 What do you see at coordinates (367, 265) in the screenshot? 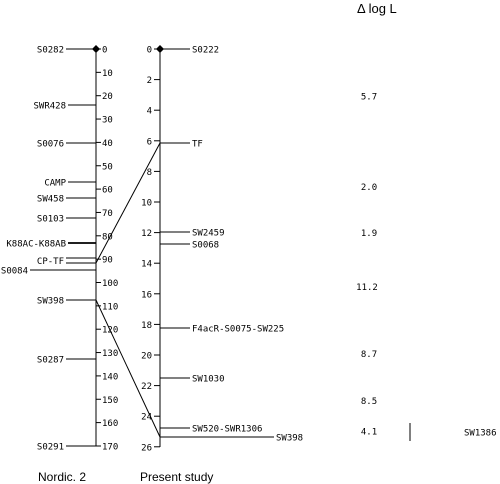
I see `delta-log-l-column: 5.7 2.0 1.9 11.2 8.7 8.5 4.1` at bounding box center [367, 265].